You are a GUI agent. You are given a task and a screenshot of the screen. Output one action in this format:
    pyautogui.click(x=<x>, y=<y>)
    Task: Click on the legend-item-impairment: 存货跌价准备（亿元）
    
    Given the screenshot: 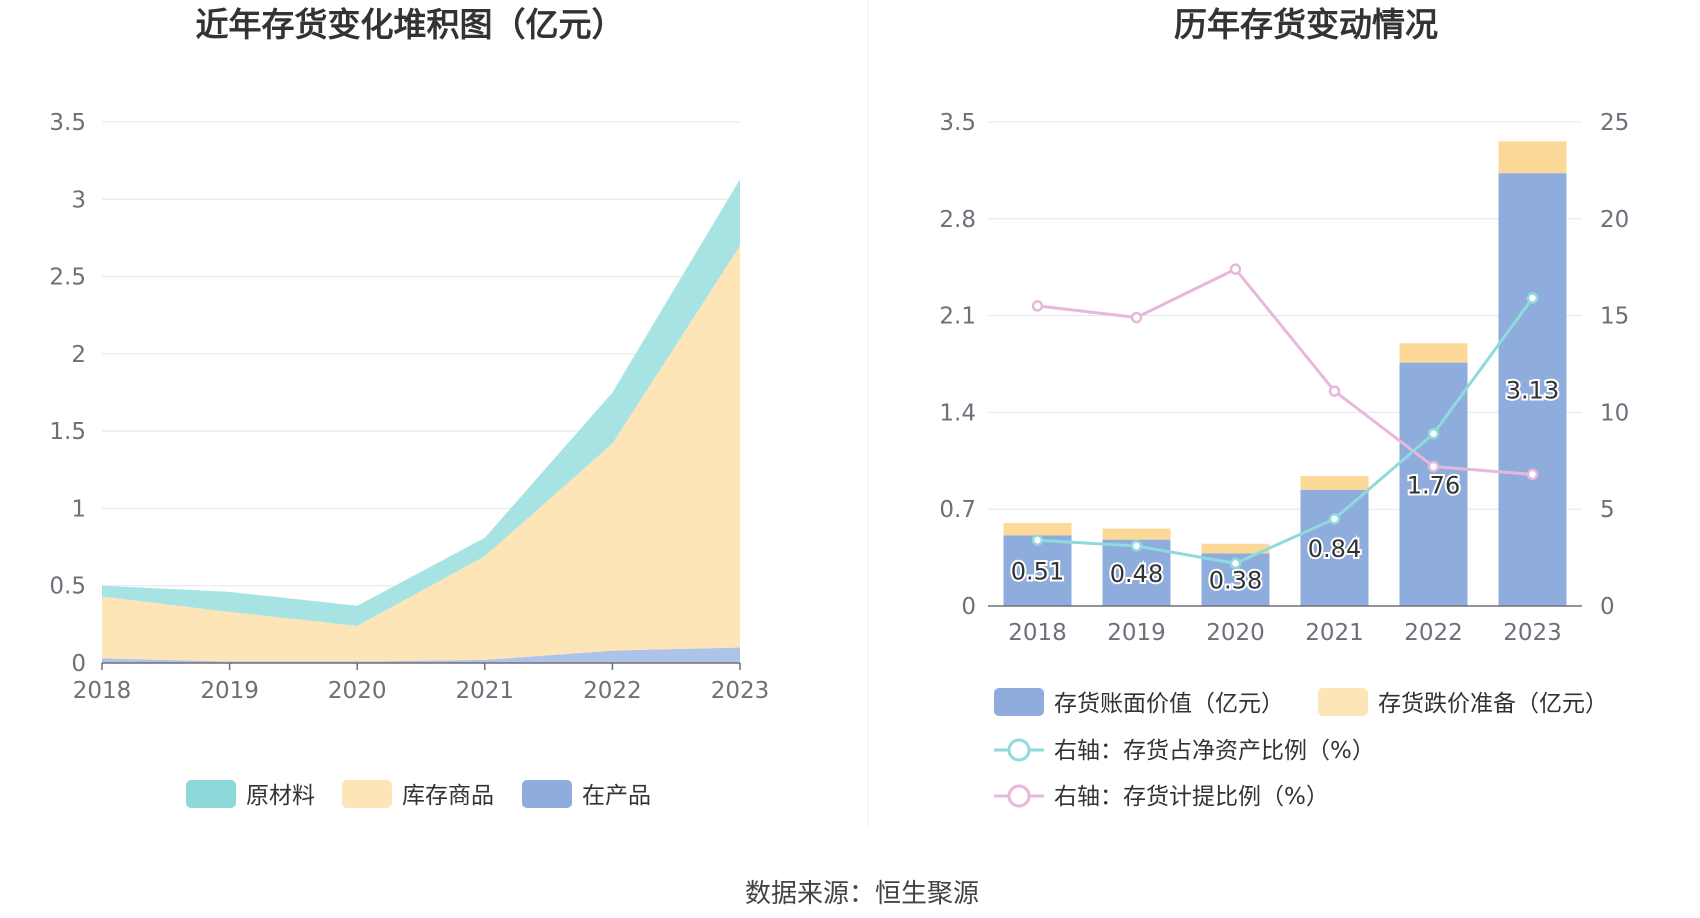 What is the action you would take?
    pyautogui.click(x=1463, y=702)
    